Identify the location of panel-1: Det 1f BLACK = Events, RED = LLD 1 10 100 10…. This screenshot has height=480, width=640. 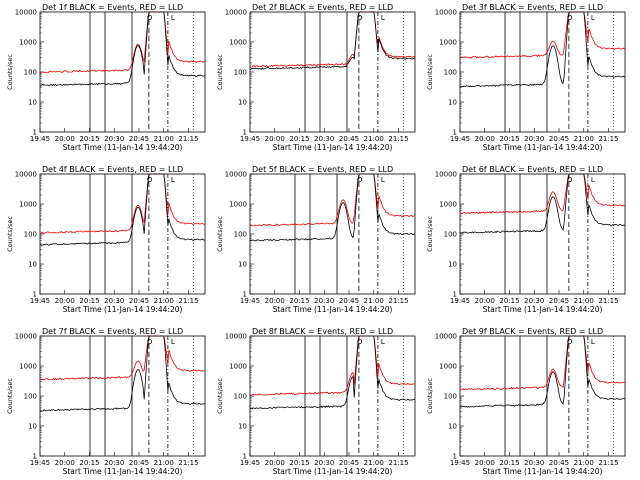
(106, 77).